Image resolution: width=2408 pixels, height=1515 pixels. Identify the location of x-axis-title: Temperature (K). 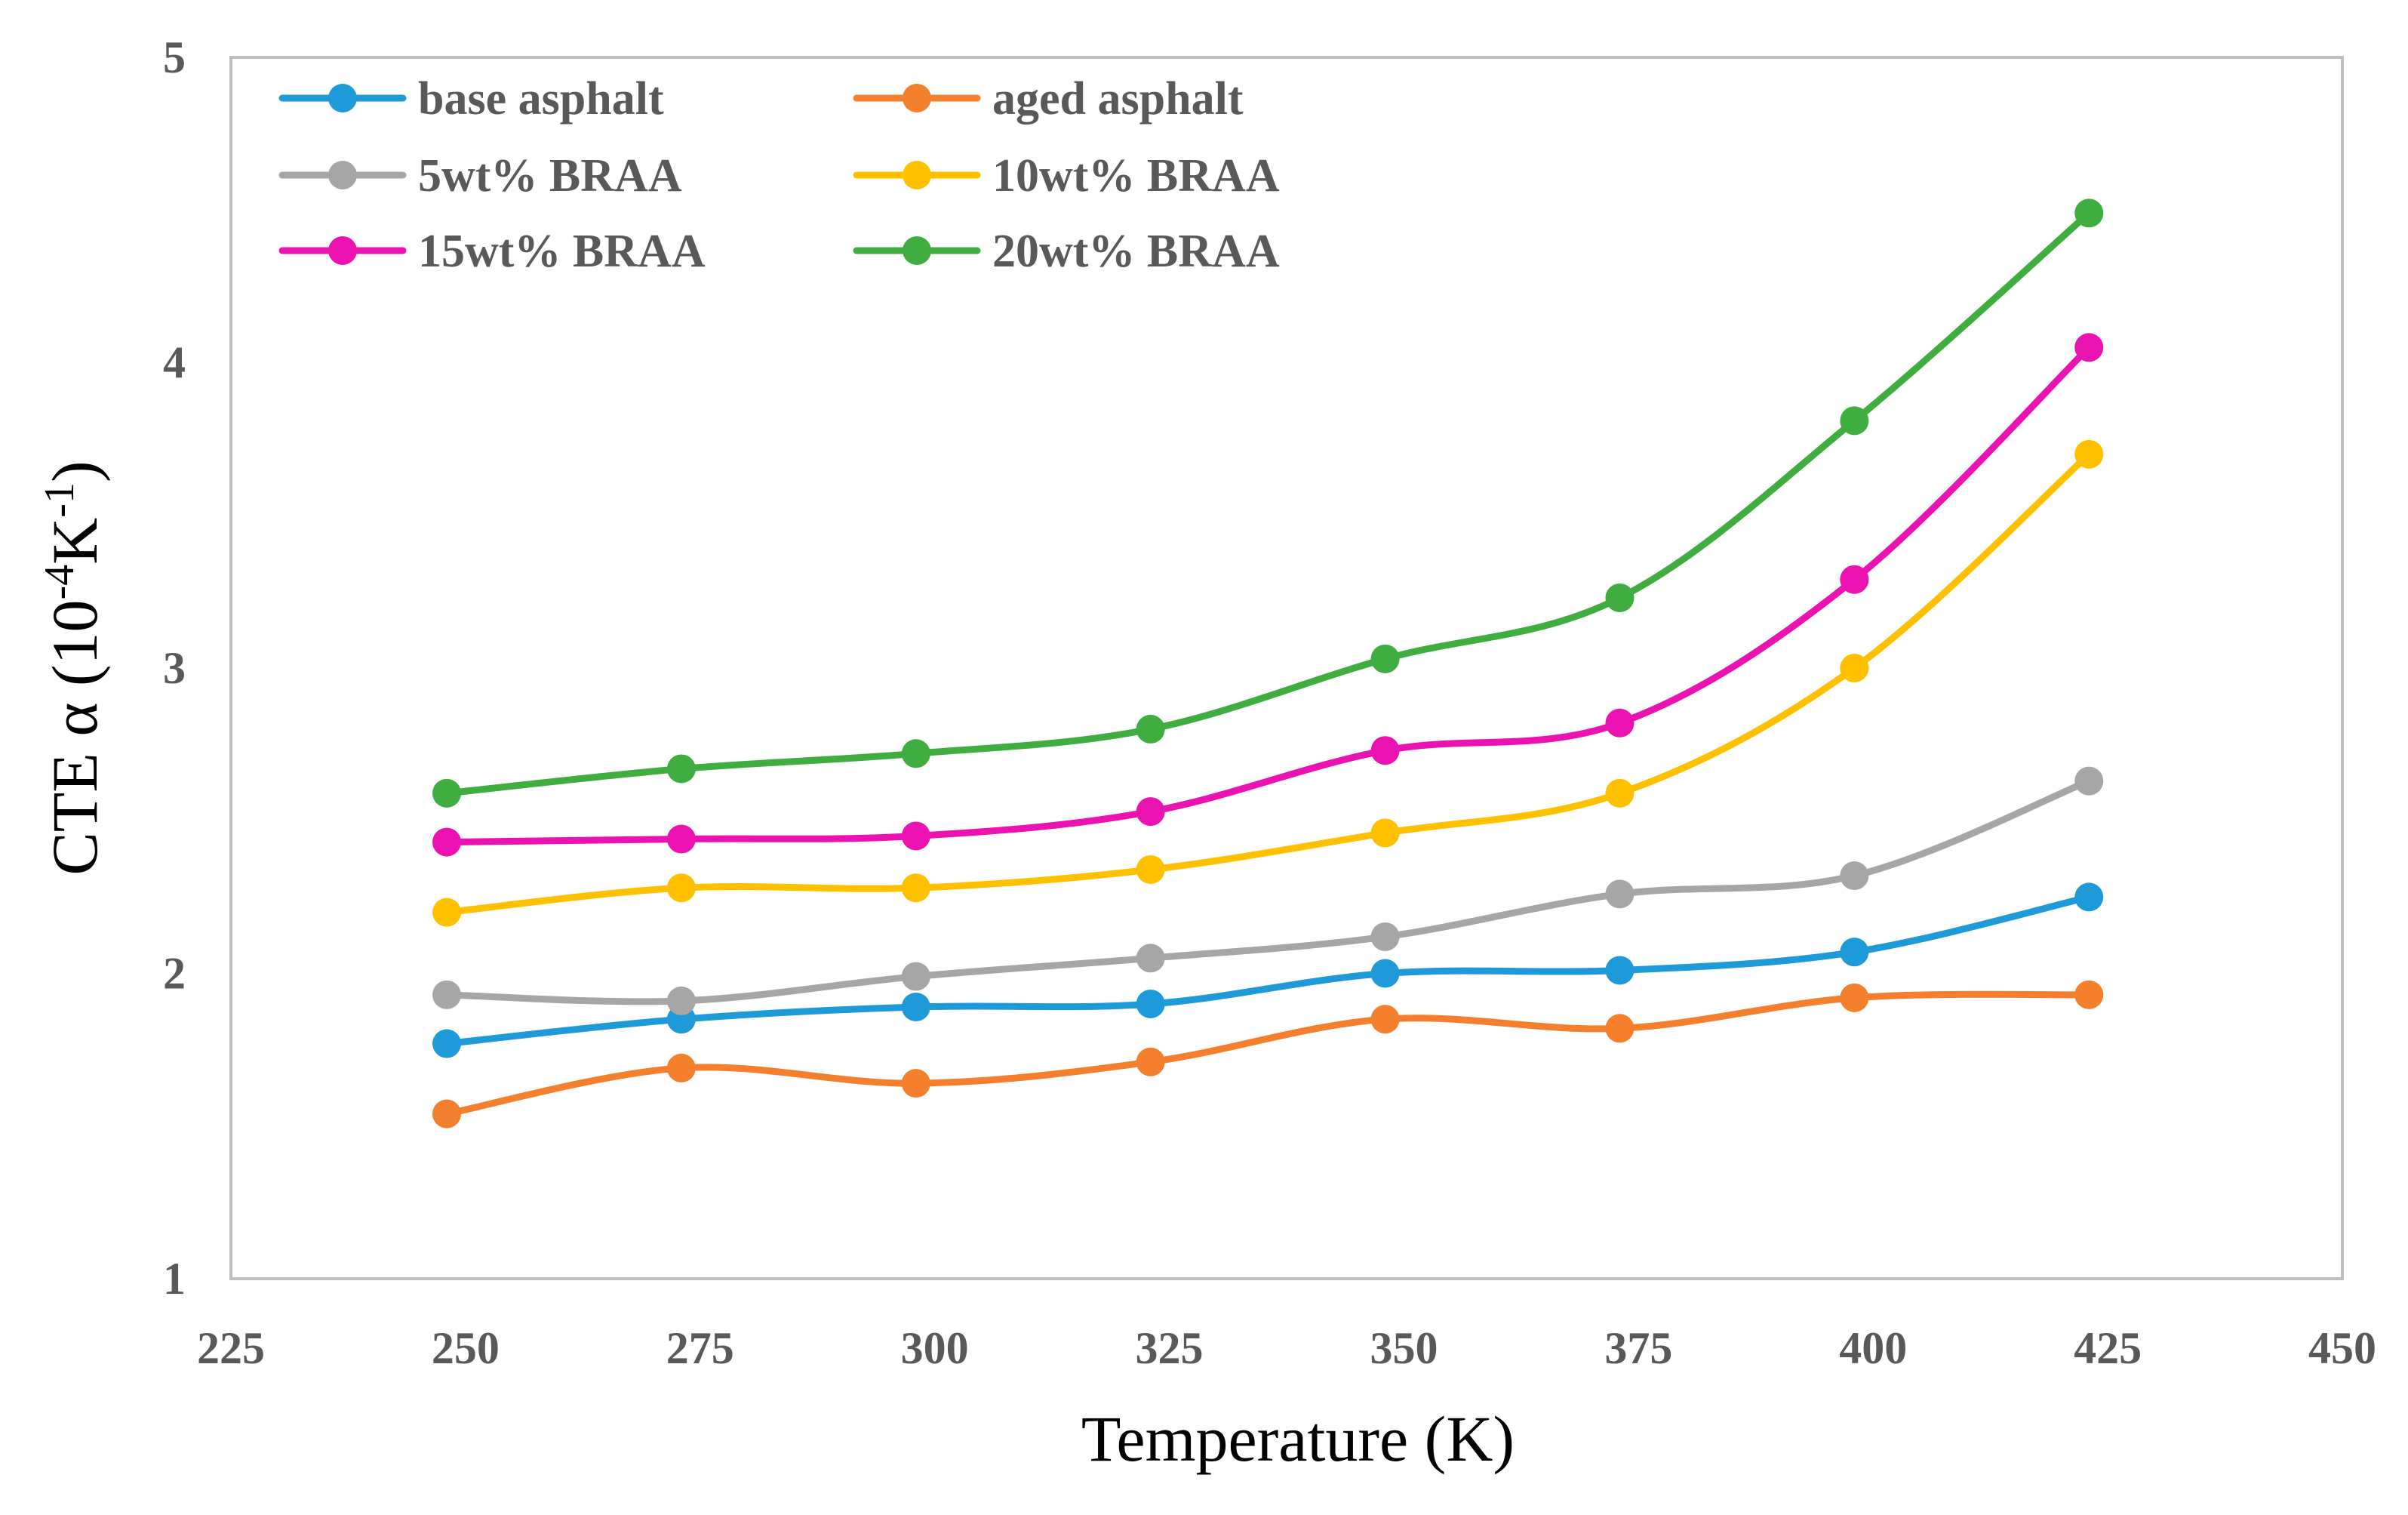
(1298, 1439).